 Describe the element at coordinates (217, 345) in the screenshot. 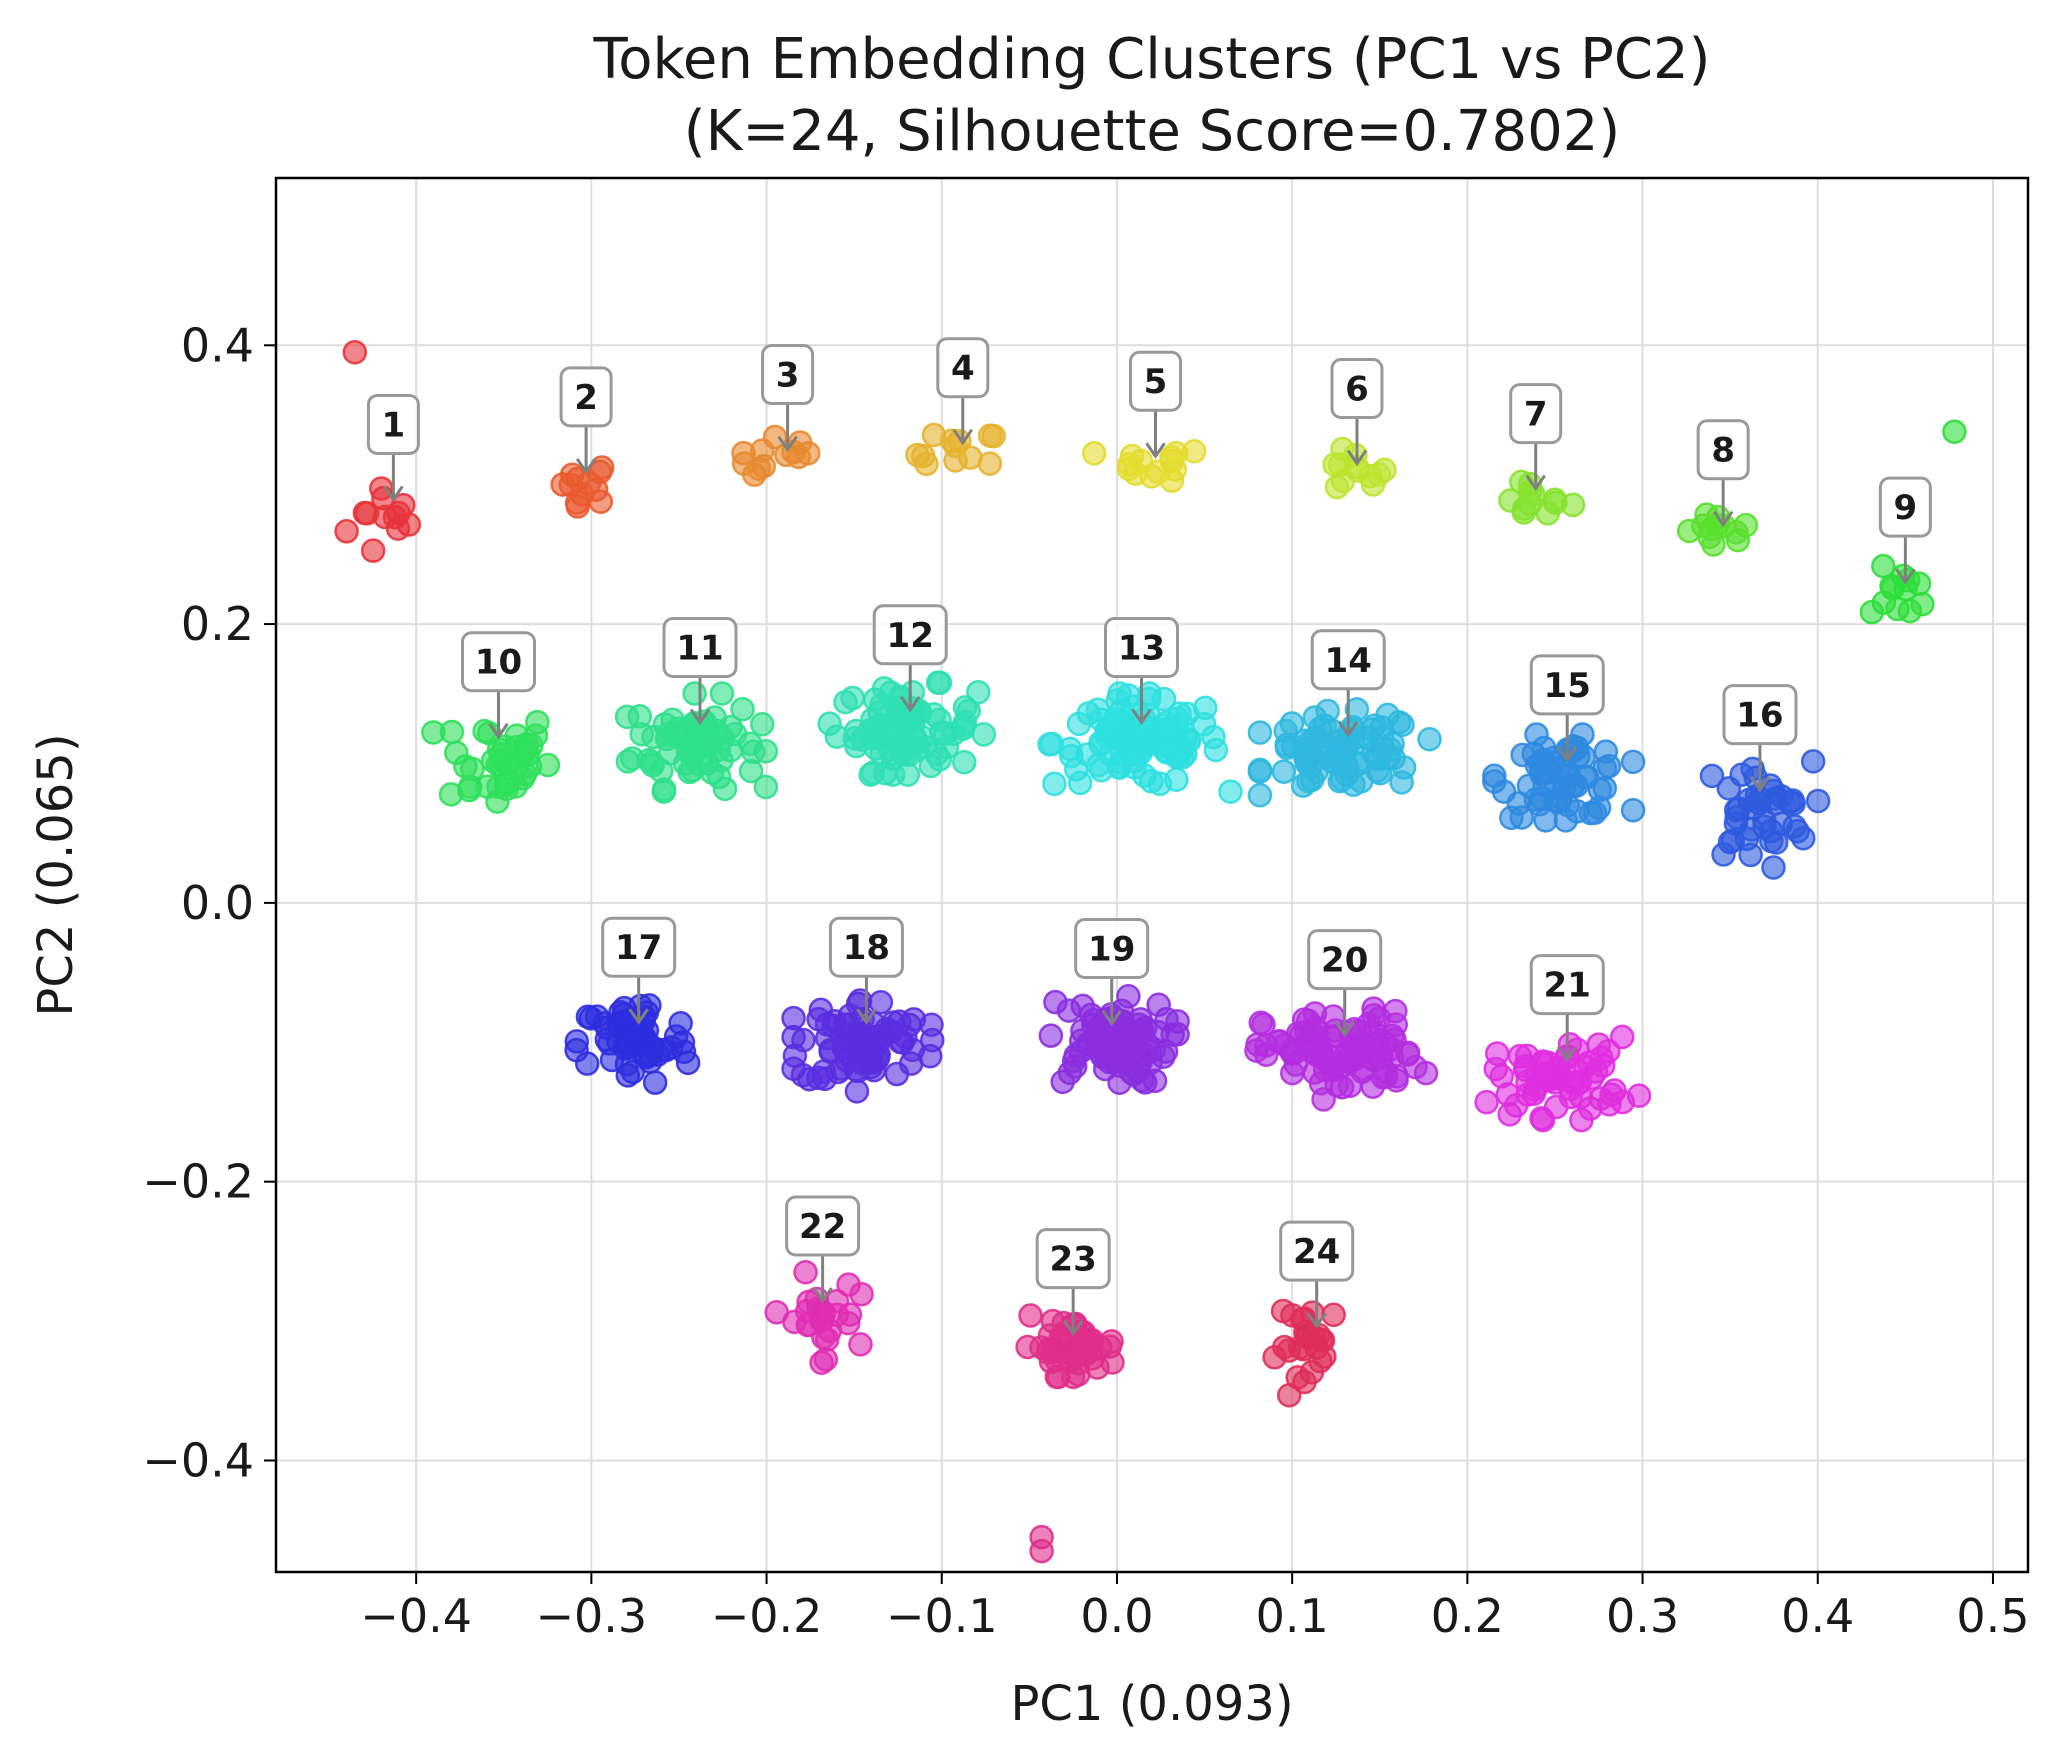

I see `y-tick-label: 0.4` at that location.